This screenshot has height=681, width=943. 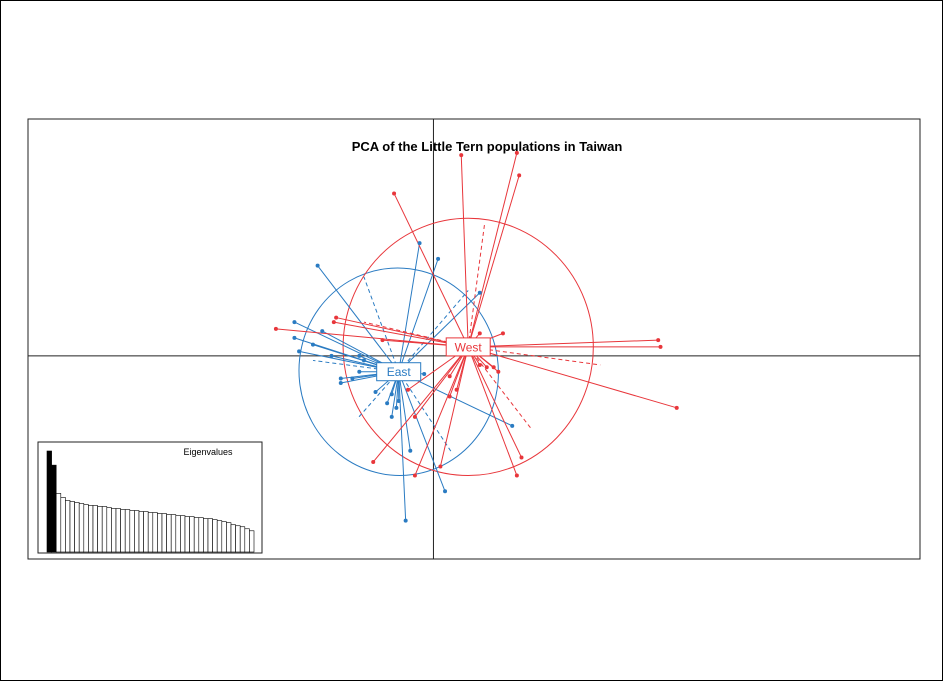 What do you see at coordinates (468, 347) in the screenshot?
I see `west-label-box` at bounding box center [468, 347].